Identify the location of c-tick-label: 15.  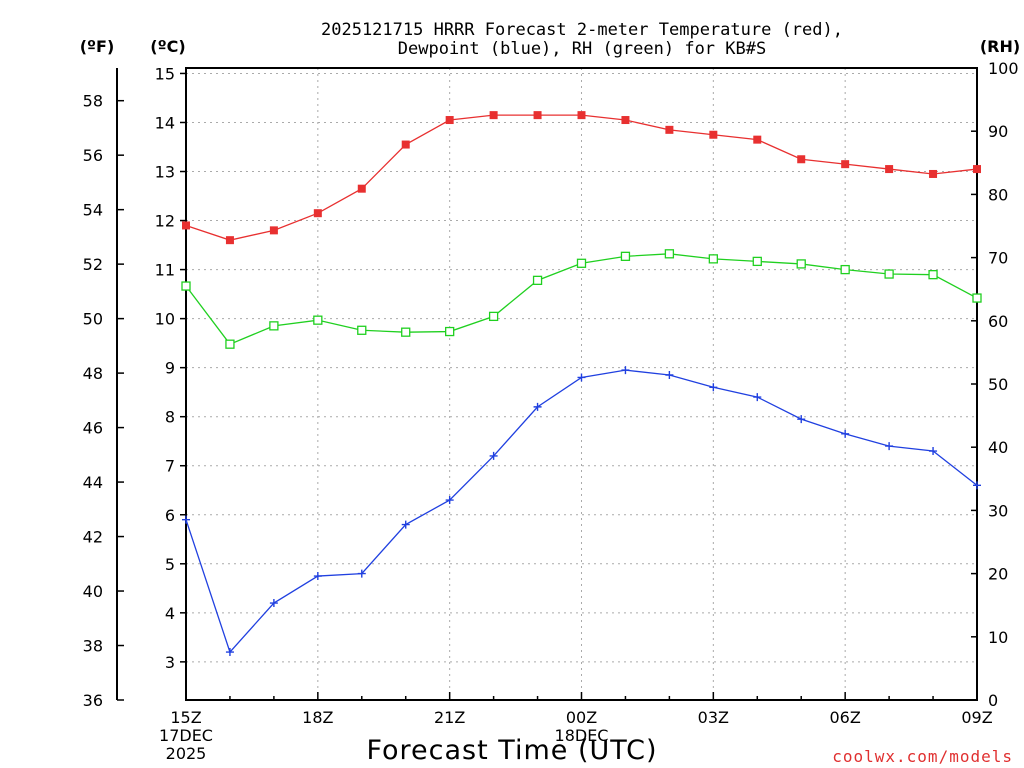
(165, 73).